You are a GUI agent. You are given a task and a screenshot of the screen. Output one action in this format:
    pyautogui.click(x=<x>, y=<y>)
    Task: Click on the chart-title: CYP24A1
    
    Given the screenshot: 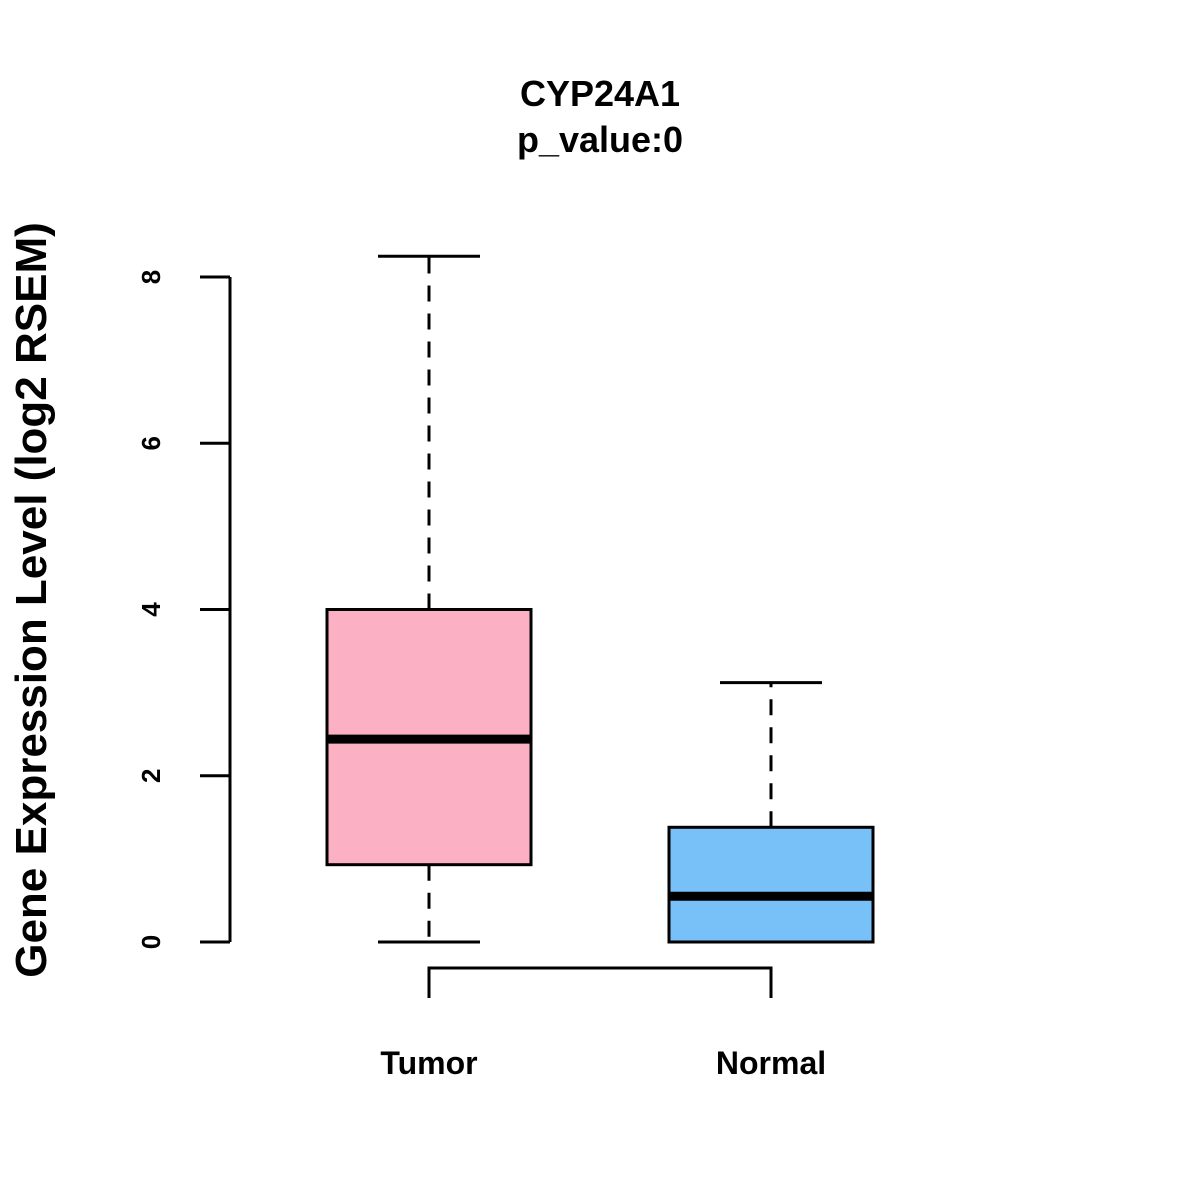 What is the action you would take?
    pyautogui.click(x=600, y=93)
    